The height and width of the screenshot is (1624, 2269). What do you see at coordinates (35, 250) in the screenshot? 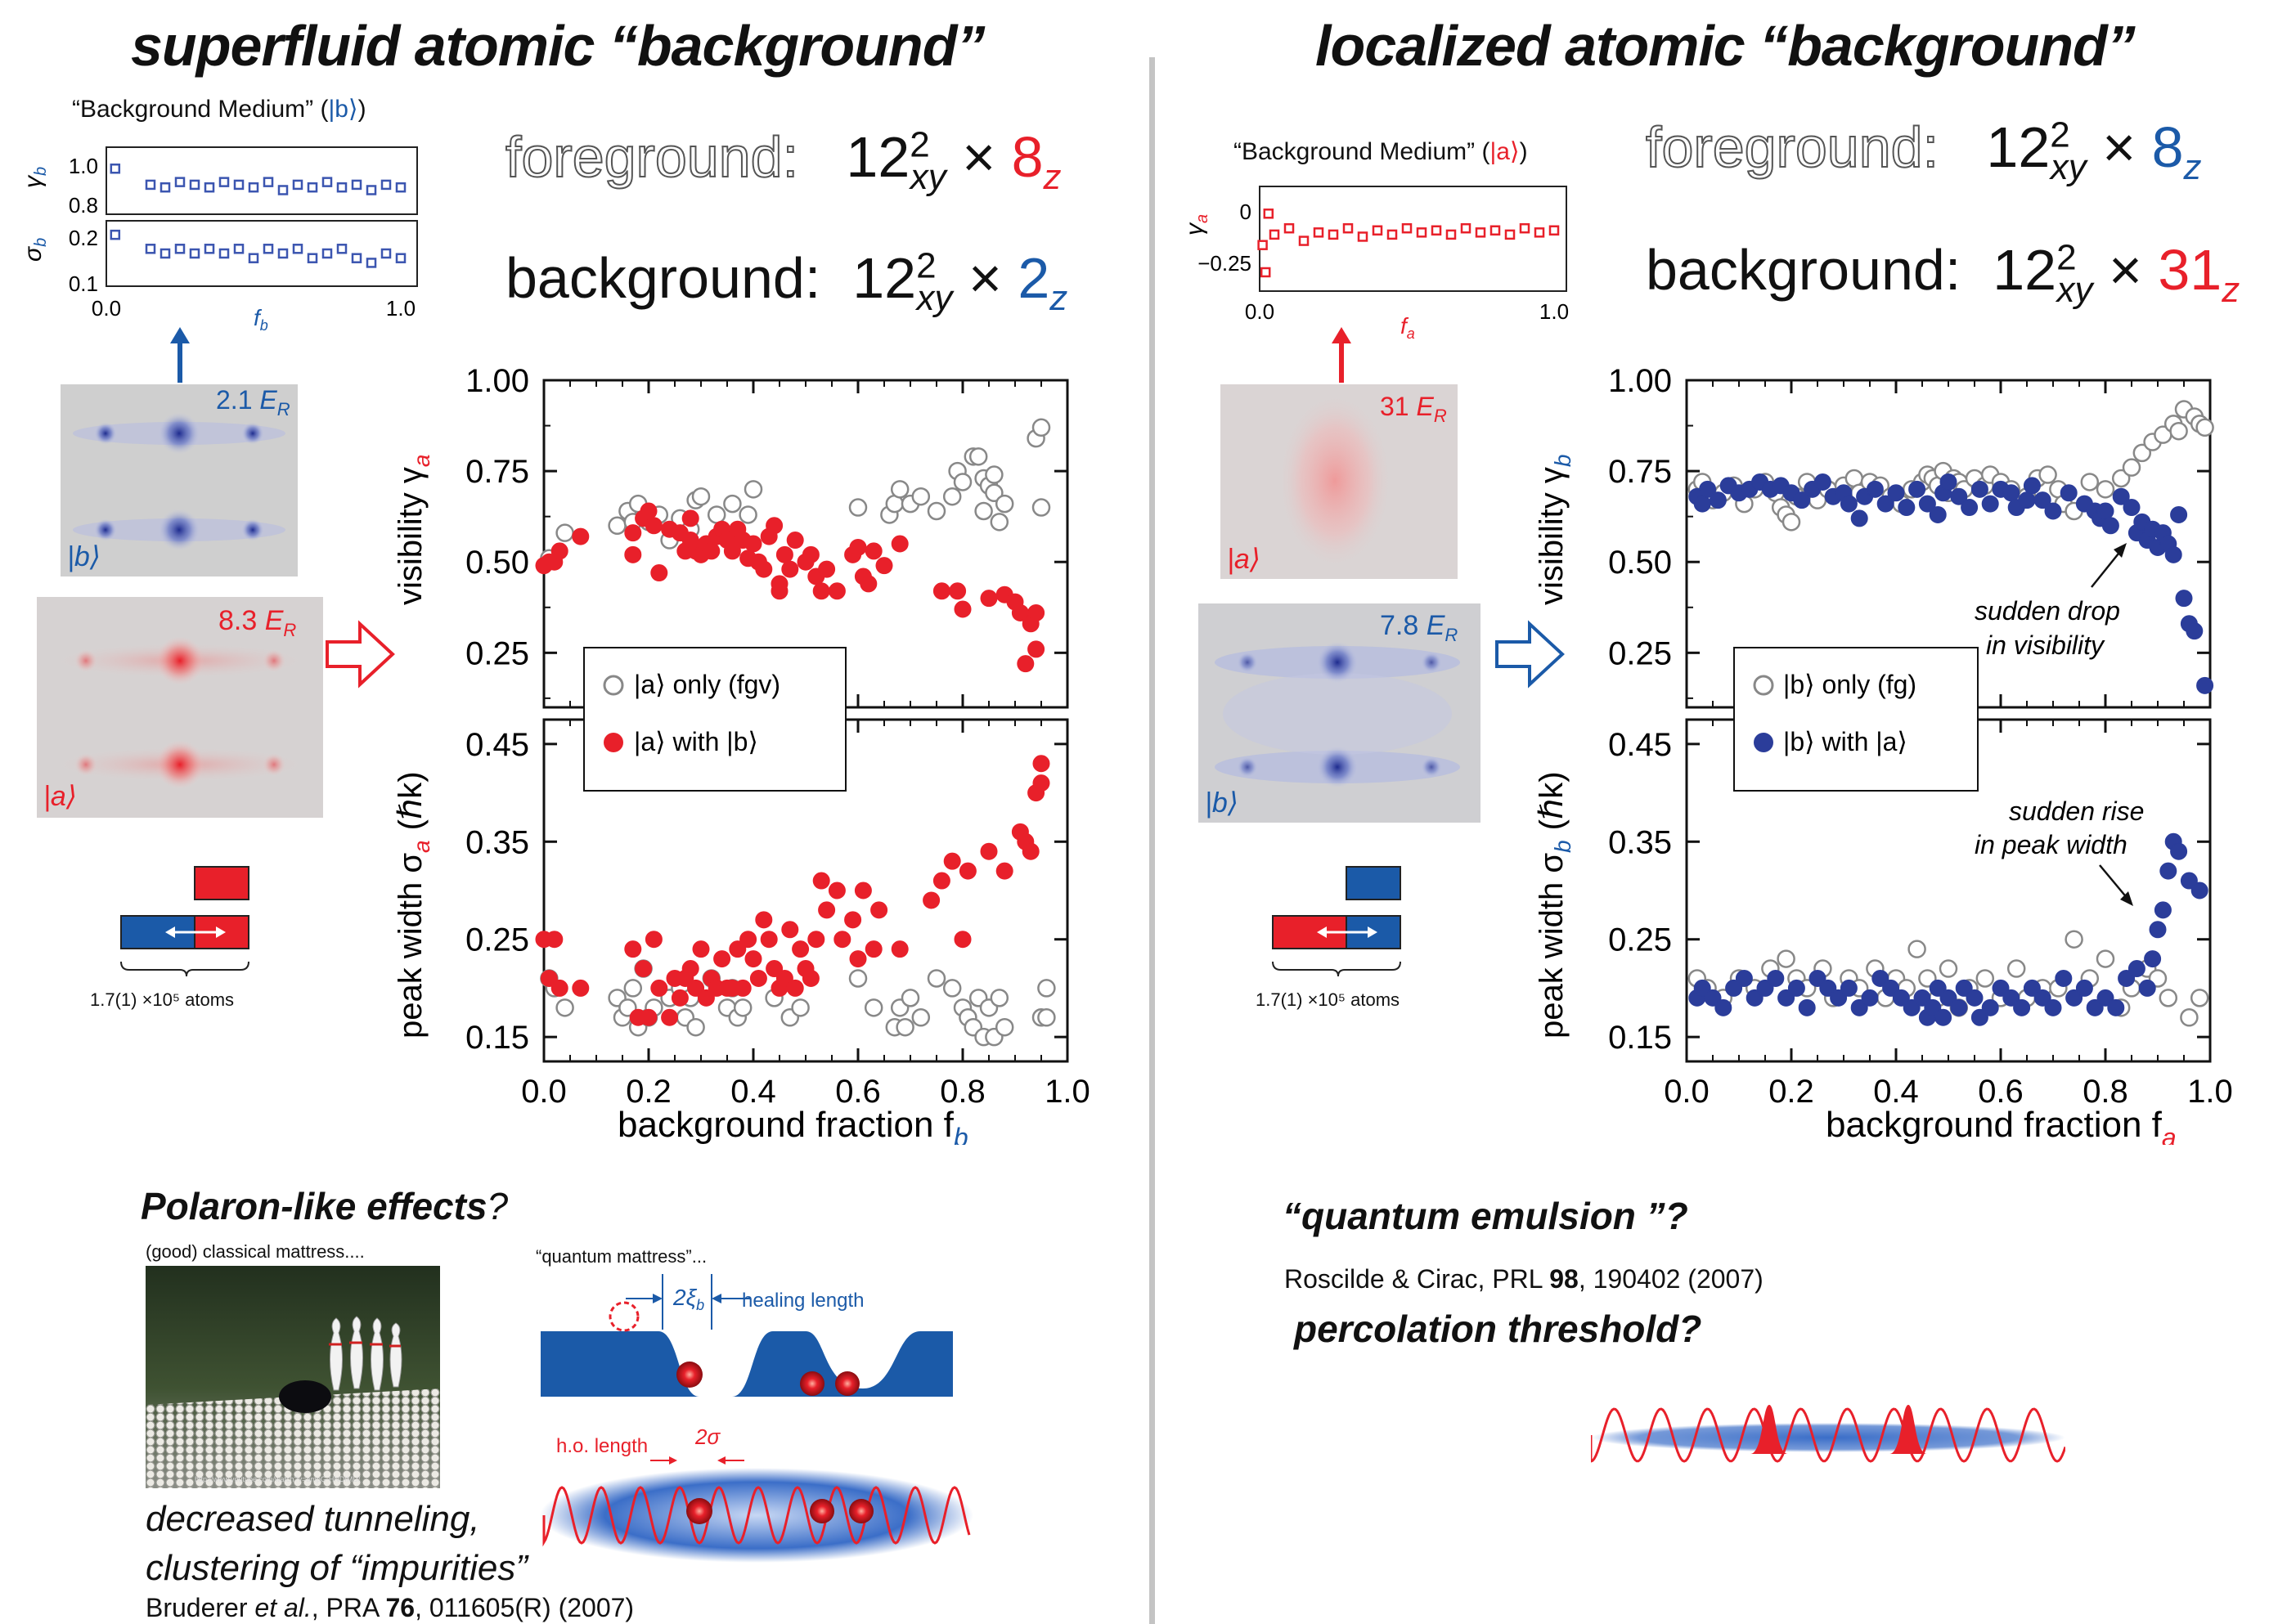
I see `inset-ylabel-sigma: σb` at bounding box center [35, 250].